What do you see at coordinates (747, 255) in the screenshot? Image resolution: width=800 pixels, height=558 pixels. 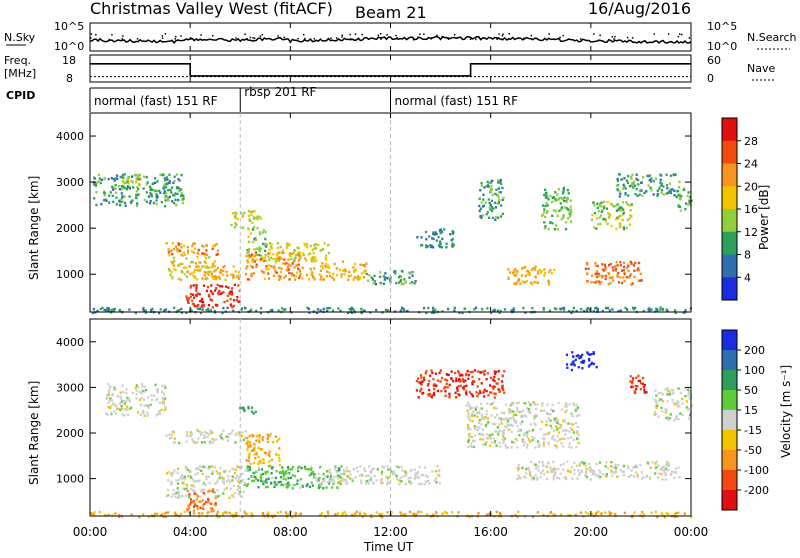 I see `colorbar-tick-label: 8` at bounding box center [747, 255].